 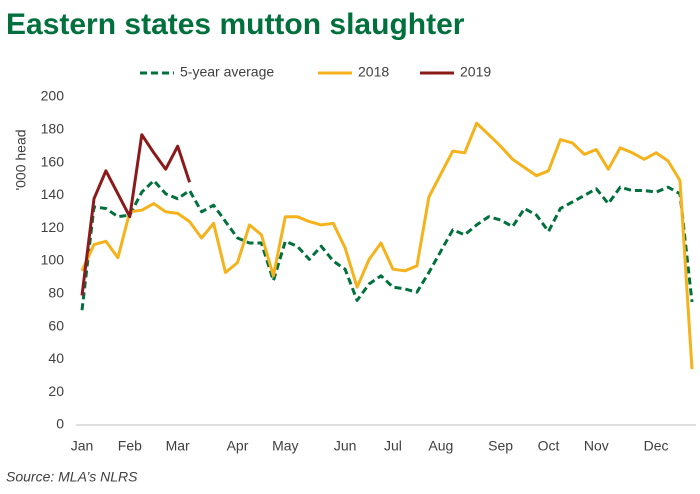 I want to click on y-tick-label: 40, so click(x=56, y=358).